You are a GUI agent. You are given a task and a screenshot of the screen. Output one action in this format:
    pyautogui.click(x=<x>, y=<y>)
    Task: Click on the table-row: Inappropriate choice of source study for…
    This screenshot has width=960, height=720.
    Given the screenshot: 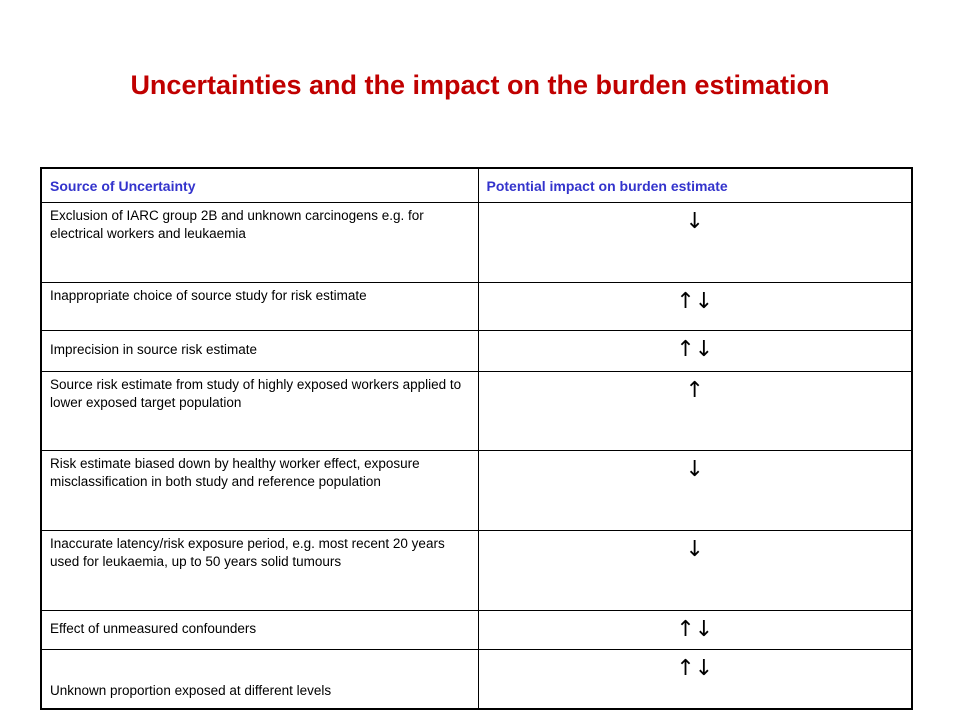 What is the action you would take?
    pyautogui.click(x=476, y=306)
    